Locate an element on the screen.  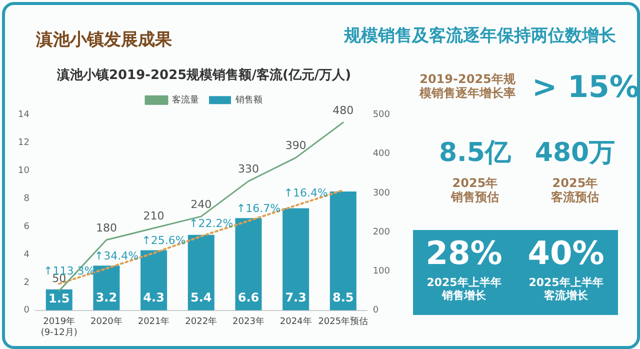
x-tick-label: 2023年 is located at coordinates (248, 322).